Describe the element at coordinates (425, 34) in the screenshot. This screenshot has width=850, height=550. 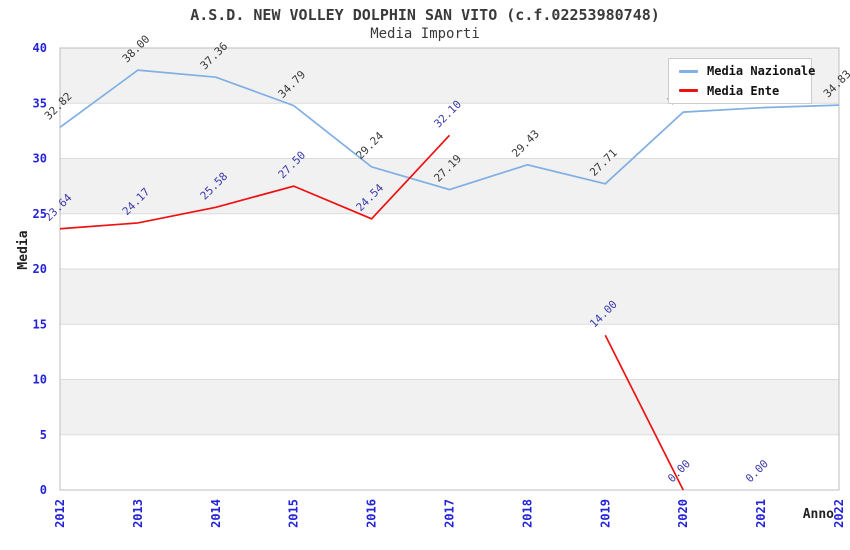
I see `chart-subtitle: Media Importi` at that location.